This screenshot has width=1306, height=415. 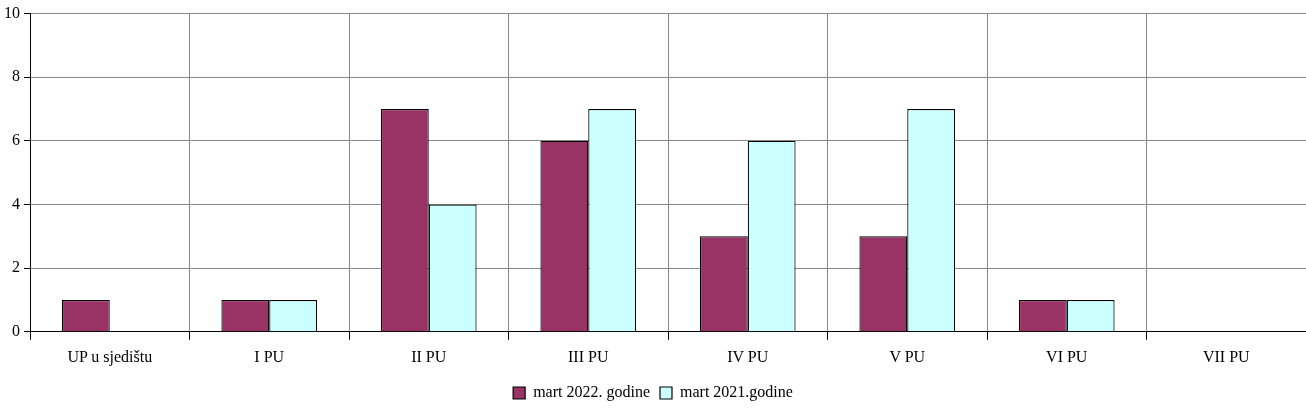 What do you see at coordinates (592, 392) in the screenshot?
I see `legend-label: mart 2022. godine` at bounding box center [592, 392].